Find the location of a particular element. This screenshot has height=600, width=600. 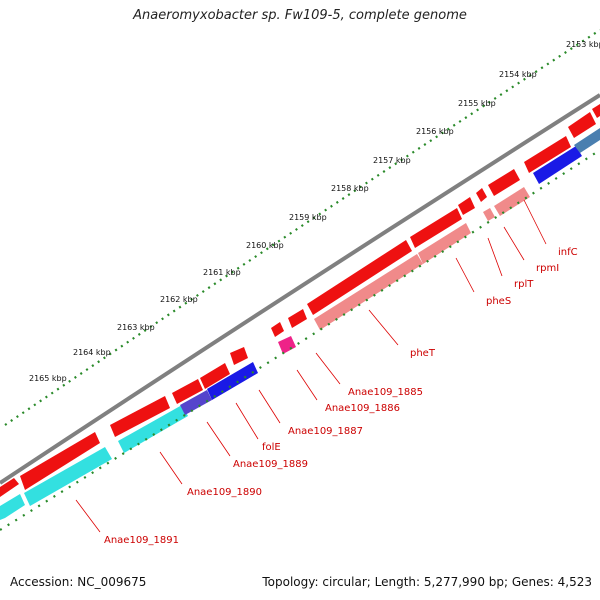

ruler-tick-label: 2154 kbp is located at coordinates (518, 74).